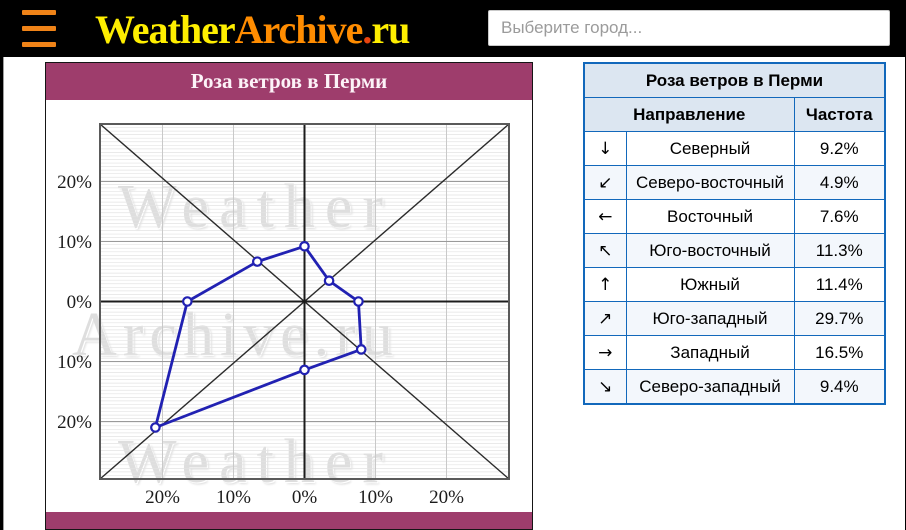  I want to click on wind-frequency-value: 9.2%, so click(839, 148).